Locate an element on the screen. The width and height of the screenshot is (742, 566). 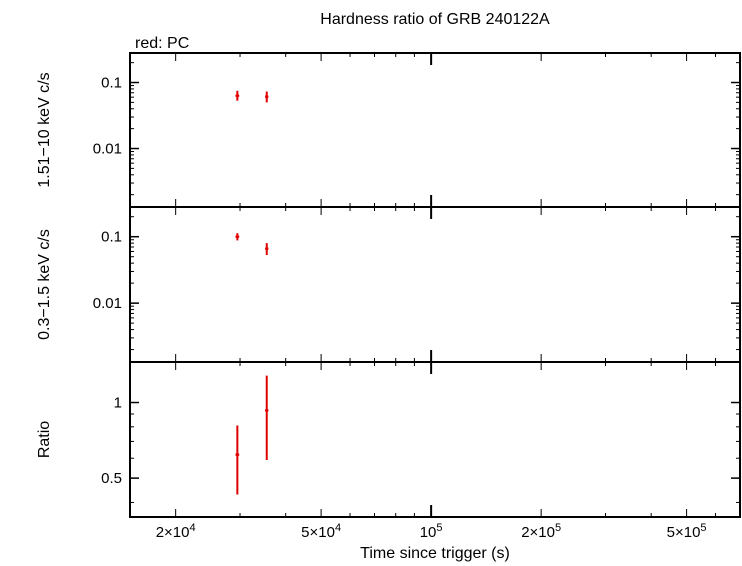
x-tick-label: 5×10⁵ is located at coordinates (687, 531).